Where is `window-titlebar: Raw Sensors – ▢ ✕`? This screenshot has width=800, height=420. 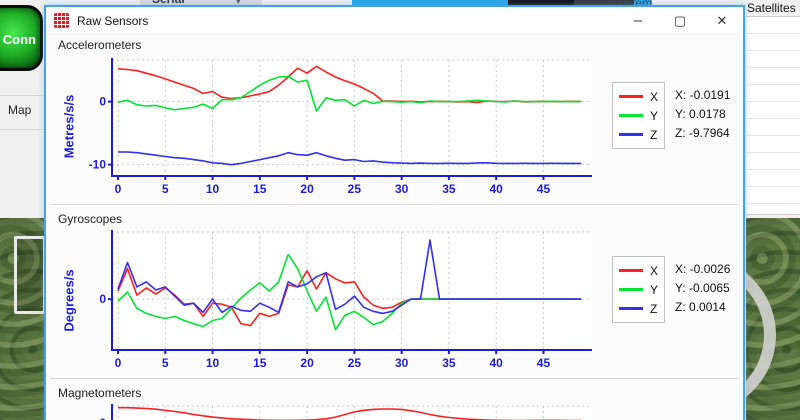
window-titlebar: Raw Sensors – ▢ ✕ is located at coordinates (394, 21).